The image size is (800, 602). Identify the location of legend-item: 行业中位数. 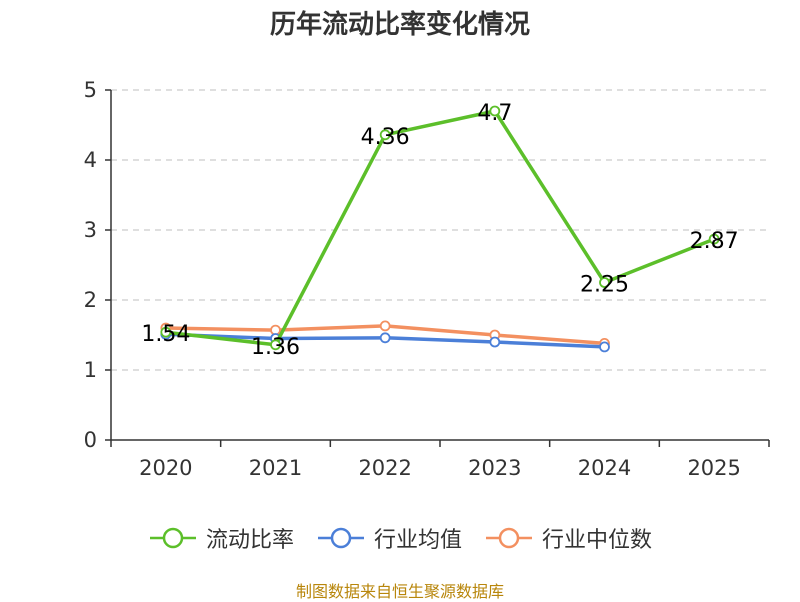
(568, 538).